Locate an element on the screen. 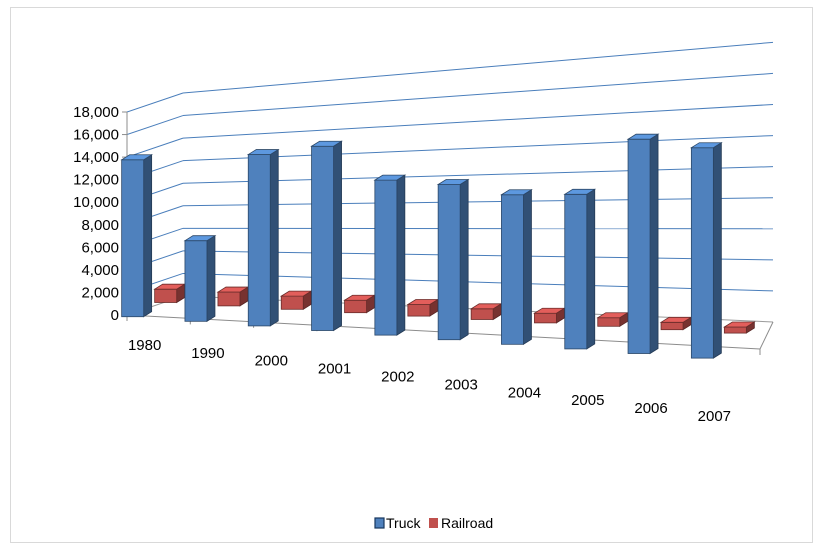 This screenshot has width=823, height=550. x-tick-label: 2002 is located at coordinates (397, 377).